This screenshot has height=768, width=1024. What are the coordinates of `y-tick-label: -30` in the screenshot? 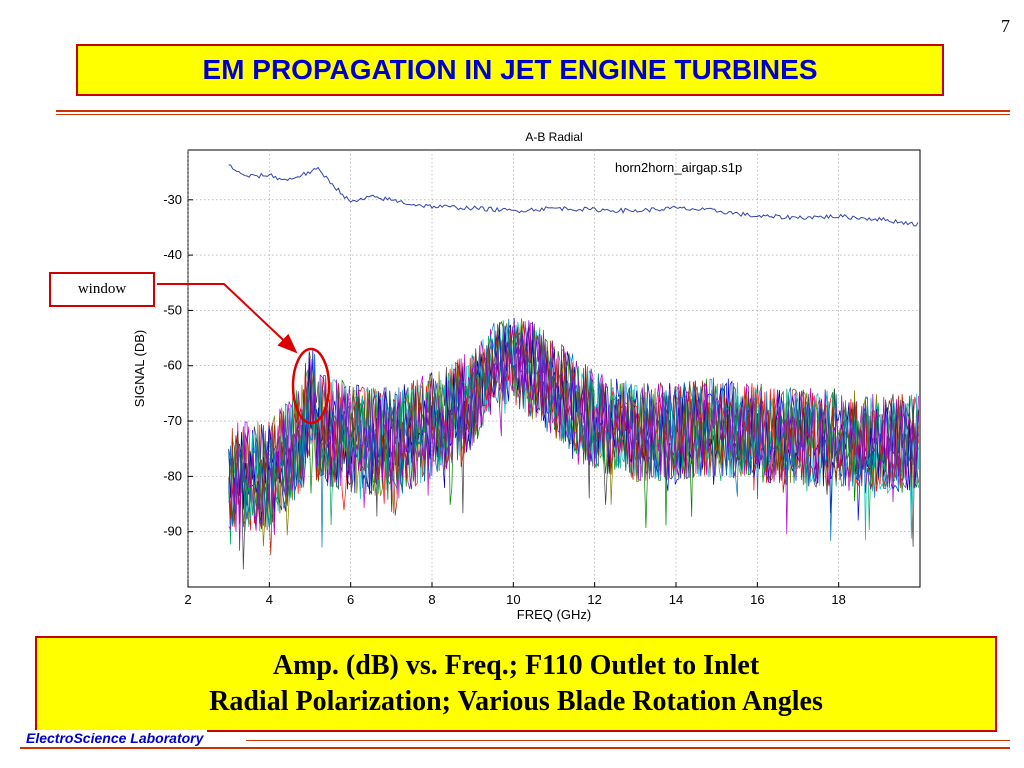 It's located at (172, 199).